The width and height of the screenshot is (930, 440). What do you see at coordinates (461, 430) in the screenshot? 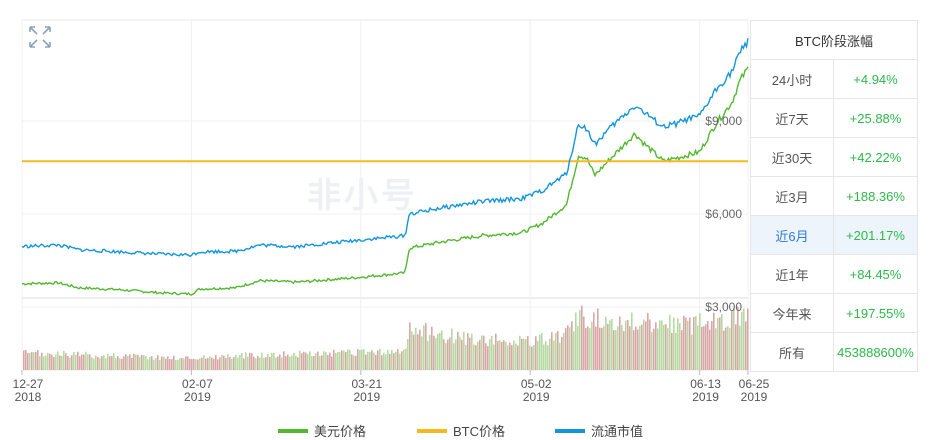
I see `legend-item-btc-price: BTC价格` at bounding box center [461, 430].